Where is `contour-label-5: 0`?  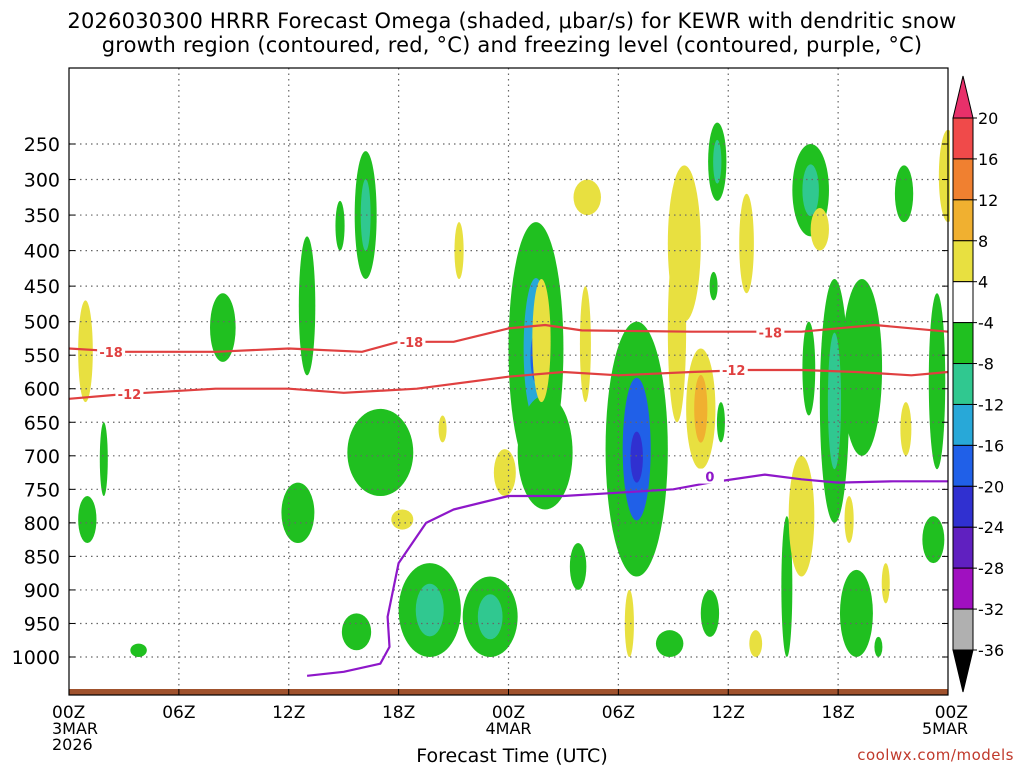
contour-label-5: 0 is located at coordinates (709, 478).